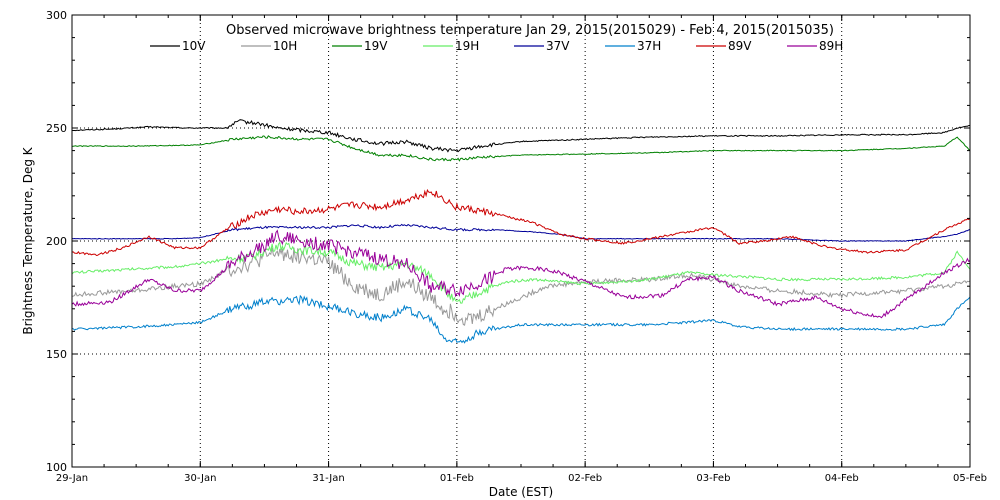 This screenshot has height=500, width=1000. What do you see at coordinates (521, 319) in the screenshot?
I see `series-line-37h` at bounding box center [521, 319].